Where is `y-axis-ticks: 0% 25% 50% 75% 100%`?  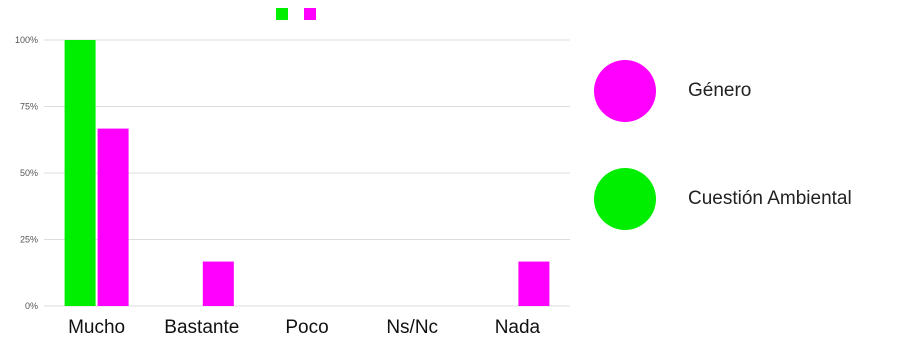 y-axis-ticks: 0% 25% 50% 75% 100% is located at coordinates (26, 173).